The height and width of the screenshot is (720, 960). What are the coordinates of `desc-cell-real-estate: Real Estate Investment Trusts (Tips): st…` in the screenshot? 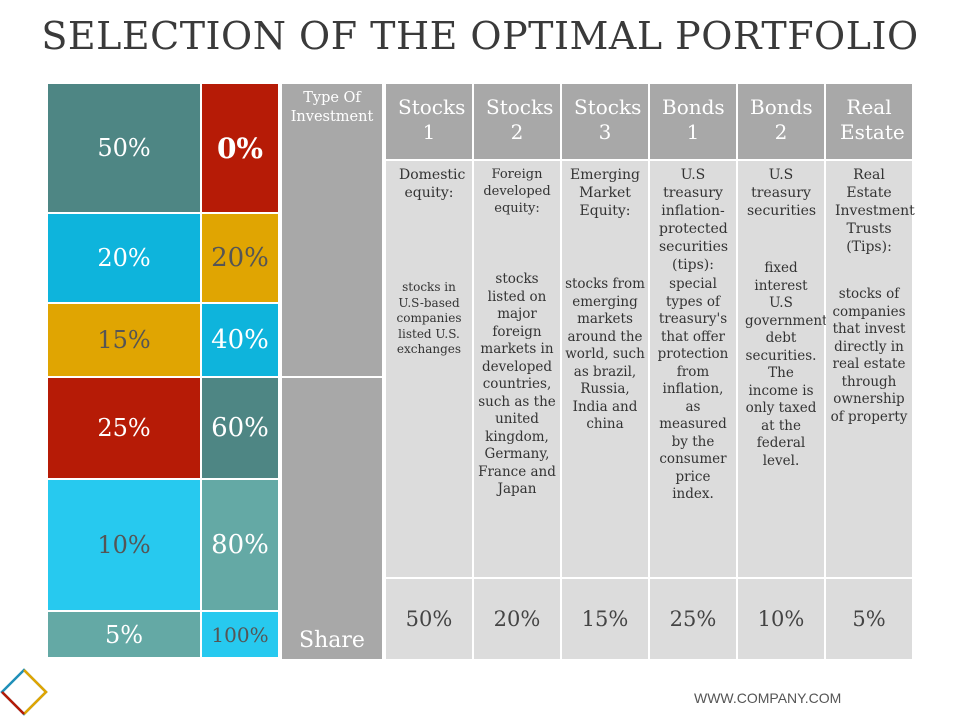 It's located at (870, 370).